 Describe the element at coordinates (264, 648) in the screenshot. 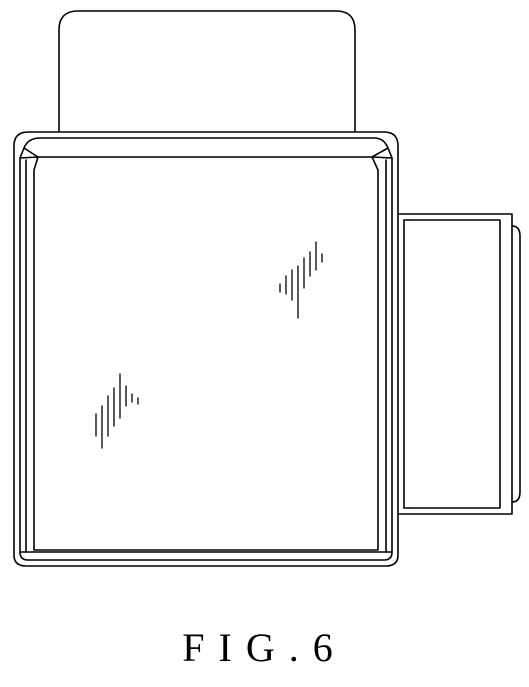

I see `figure-label: FIG.6` at that location.